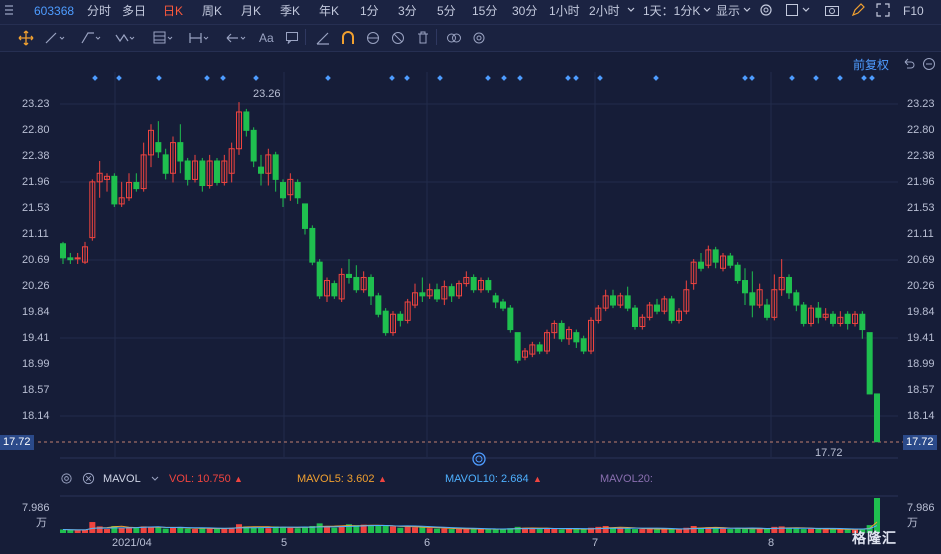 The width and height of the screenshot is (941, 554). Describe the element at coordinates (251, 11) in the screenshot. I see `tab-monthly-k: 月K` at that location.